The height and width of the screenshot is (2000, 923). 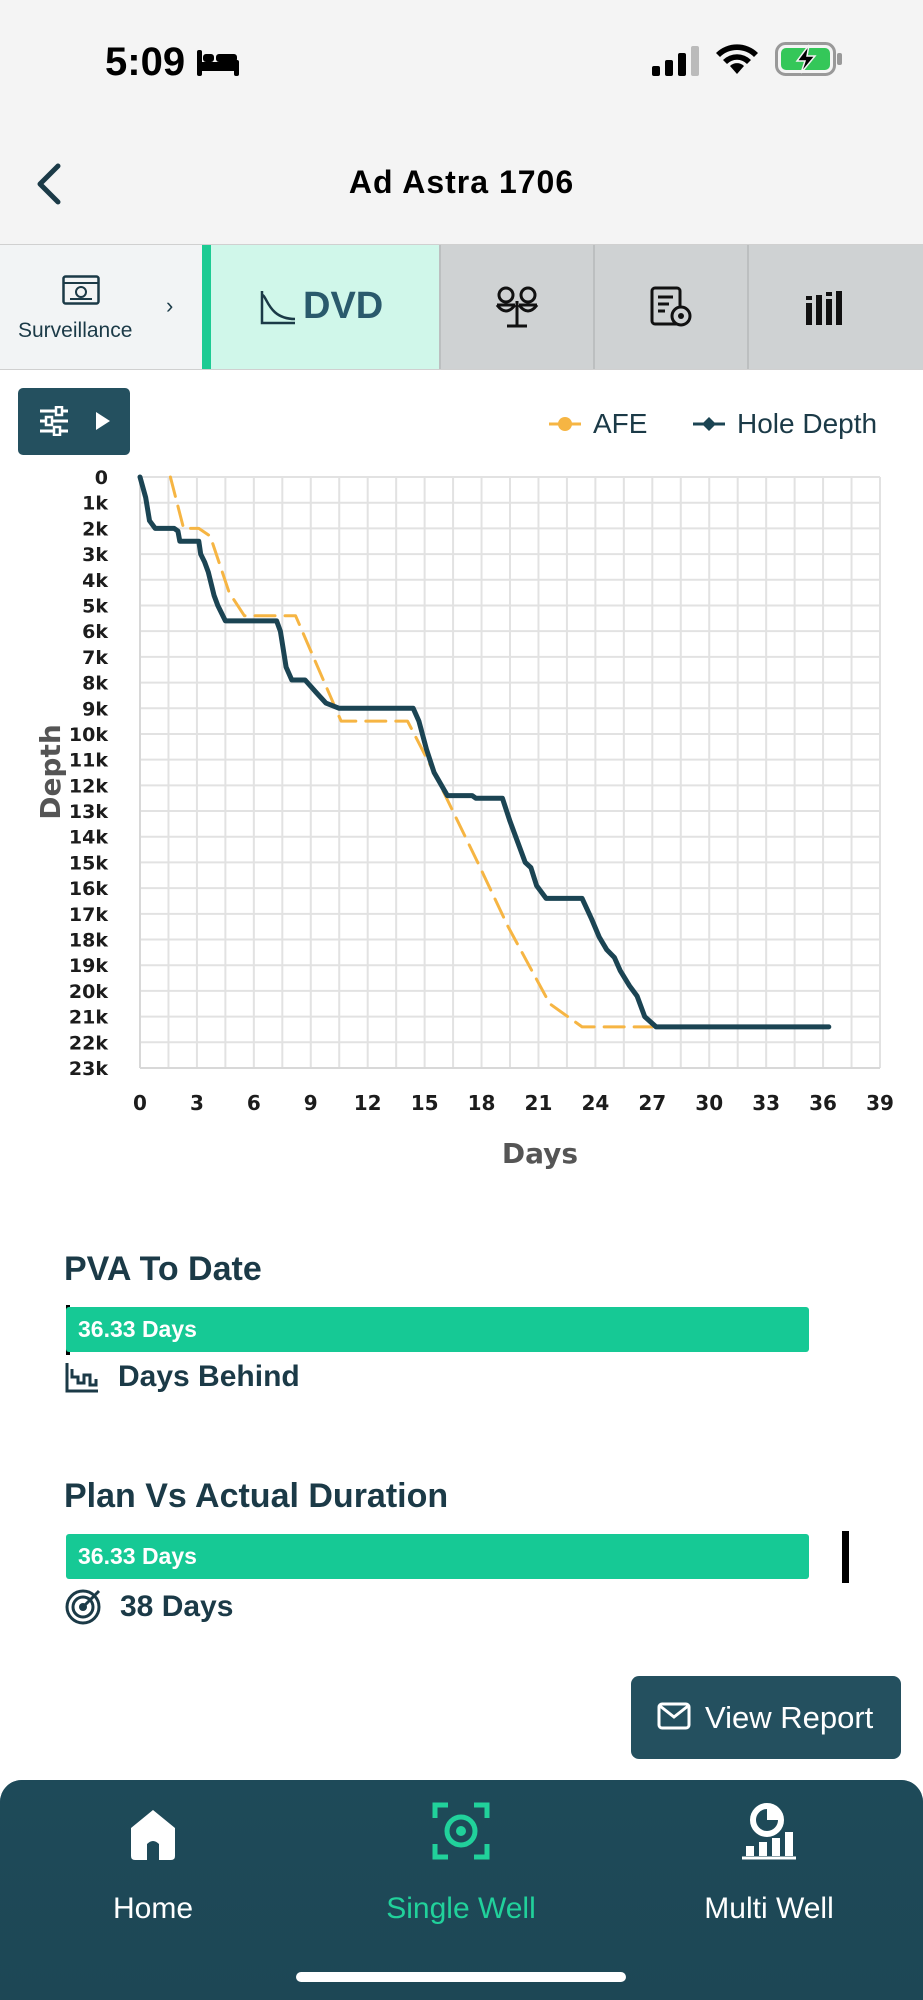 I want to click on plan-target-label: 38 Days, so click(x=177, y=1606).